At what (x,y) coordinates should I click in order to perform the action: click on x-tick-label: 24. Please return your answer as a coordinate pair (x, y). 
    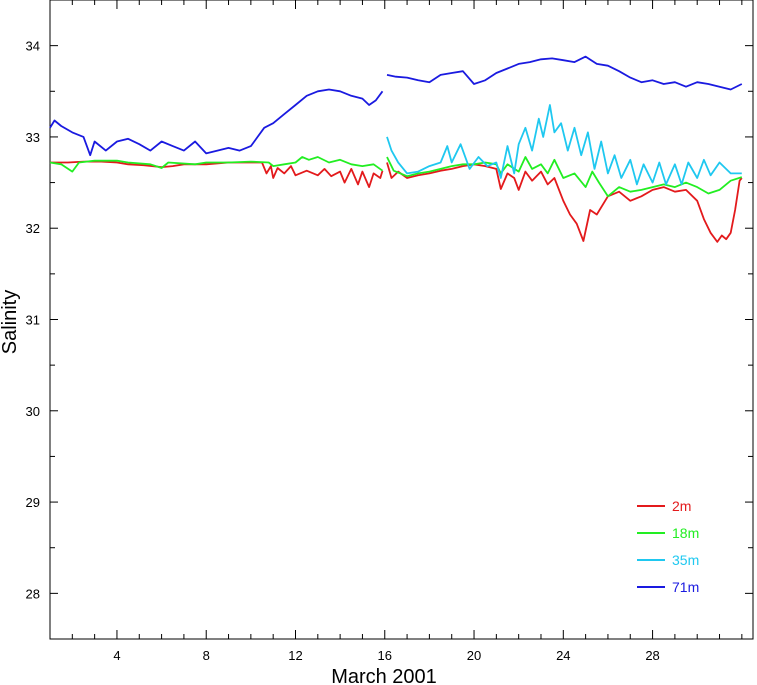
    Looking at the image, I should click on (563, 655).